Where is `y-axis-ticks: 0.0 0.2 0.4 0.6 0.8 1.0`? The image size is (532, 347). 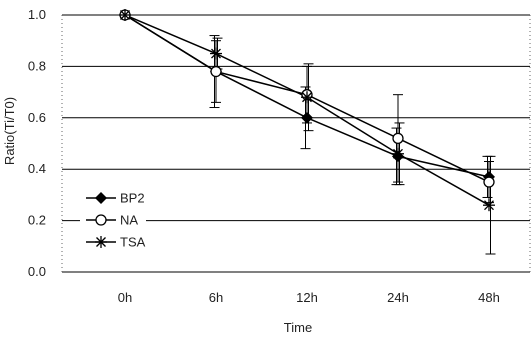 y-axis-ticks: 0.0 0.2 0.4 0.6 0.8 1.0 is located at coordinates (37, 143).